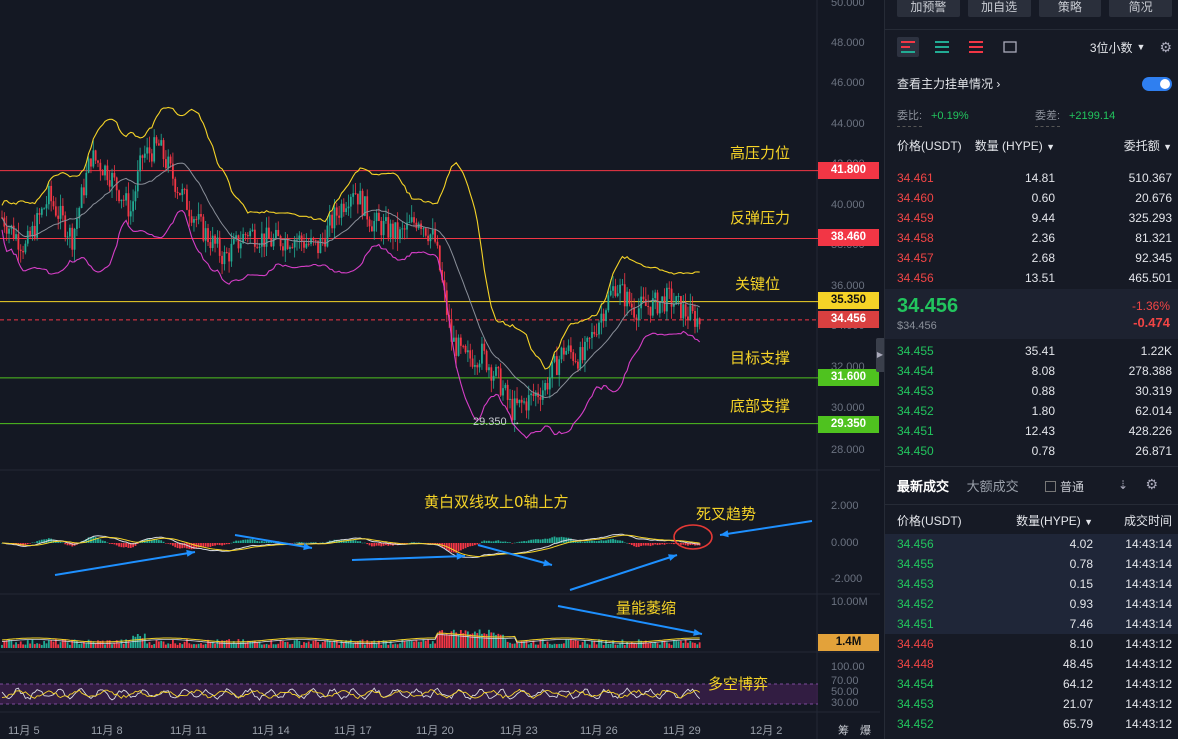 The width and height of the screenshot is (1178, 739). Describe the element at coordinates (992, 486) in the screenshot. I see `tab-large-trades: 大额成交` at that location.